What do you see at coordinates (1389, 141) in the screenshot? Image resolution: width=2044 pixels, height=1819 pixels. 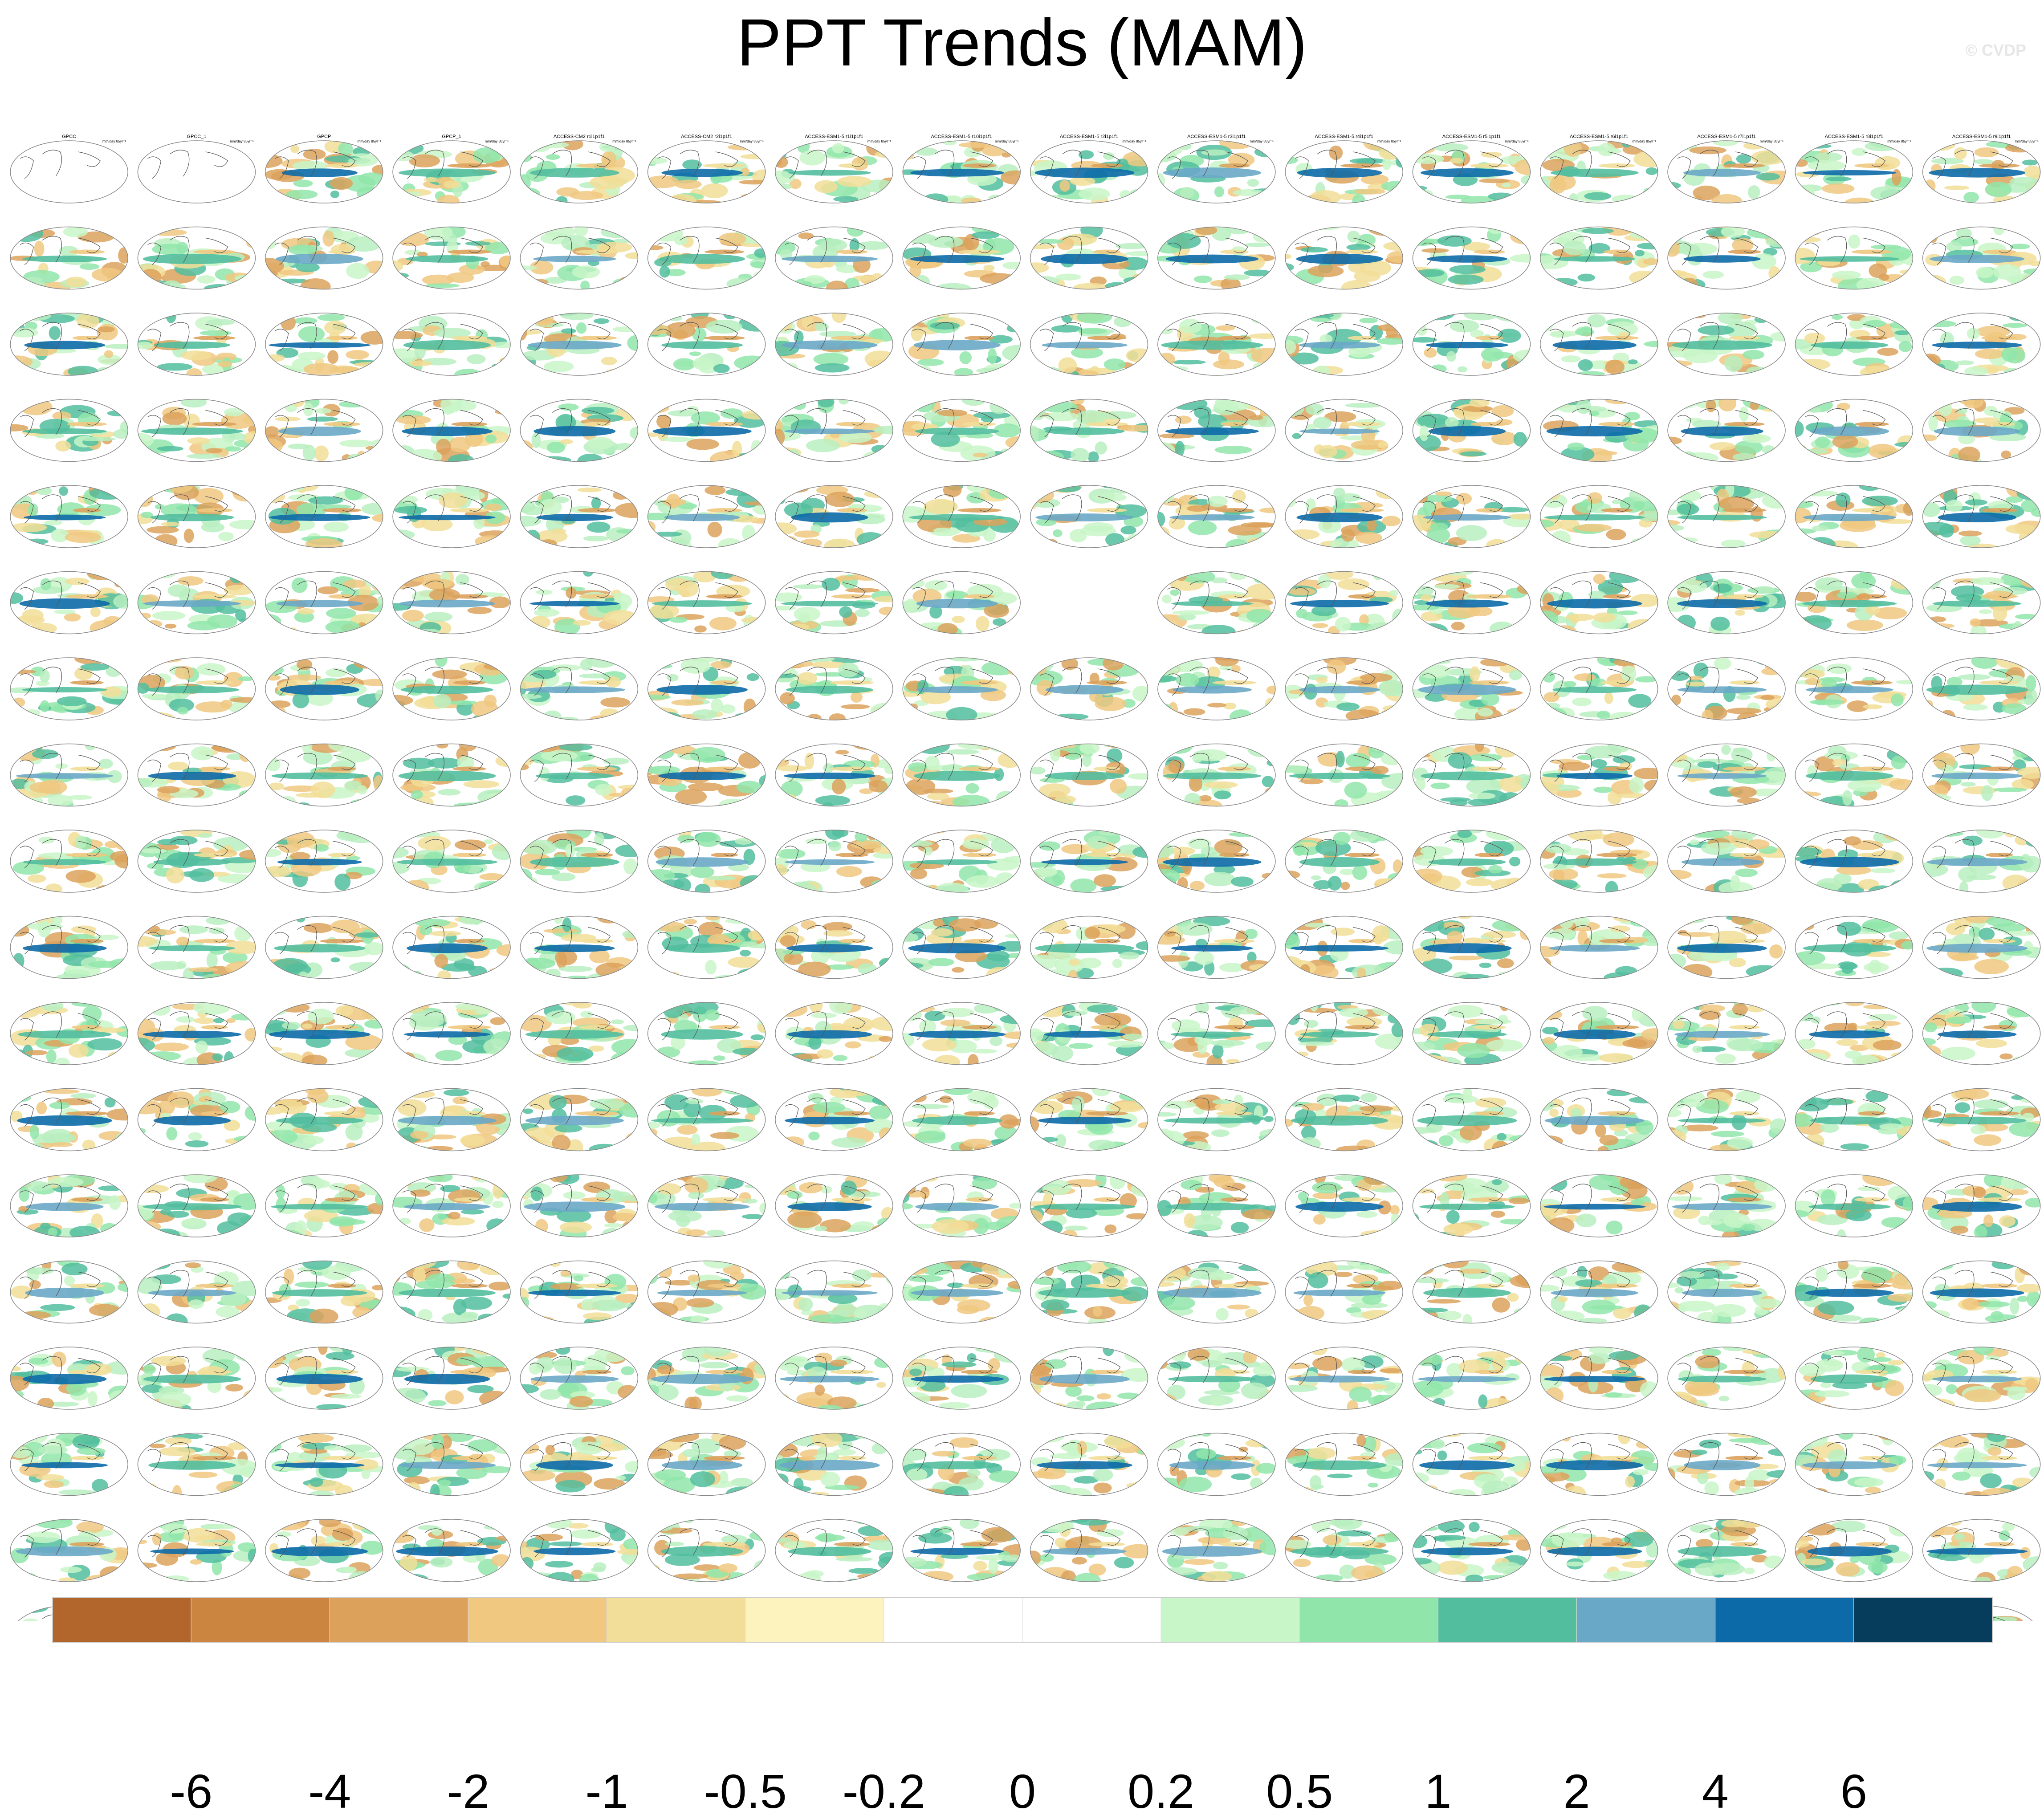 I see `panel-units: mm/day 85yr⁻¹` at bounding box center [1389, 141].